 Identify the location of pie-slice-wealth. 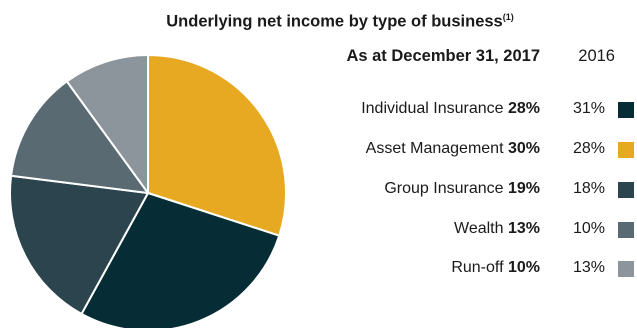
(79, 137).